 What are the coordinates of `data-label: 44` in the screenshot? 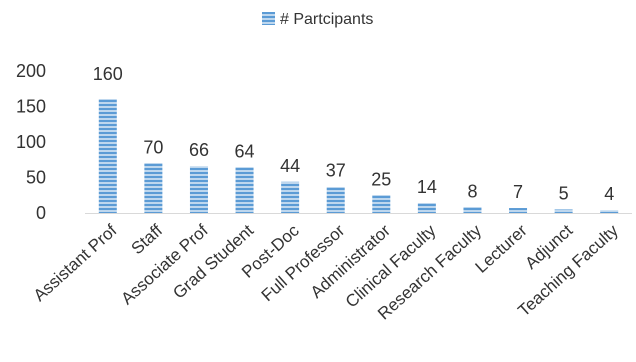 It's located at (290, 166).